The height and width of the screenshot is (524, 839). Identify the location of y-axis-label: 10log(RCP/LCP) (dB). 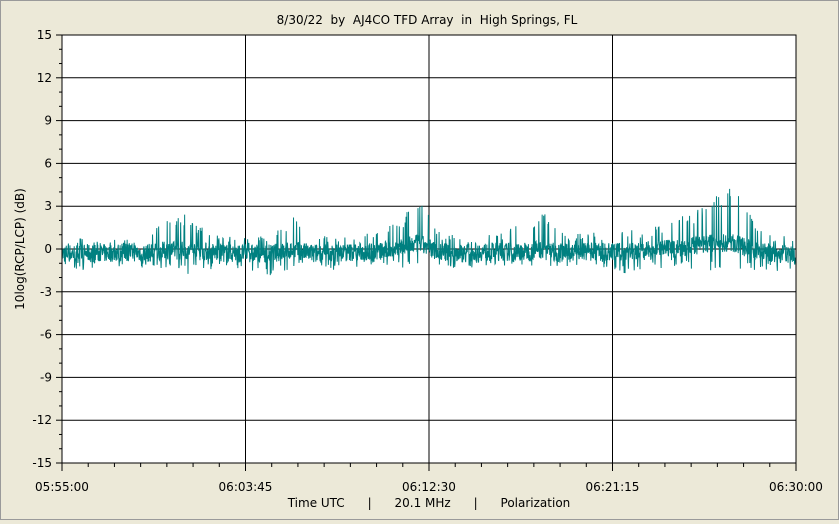
(20, 249).